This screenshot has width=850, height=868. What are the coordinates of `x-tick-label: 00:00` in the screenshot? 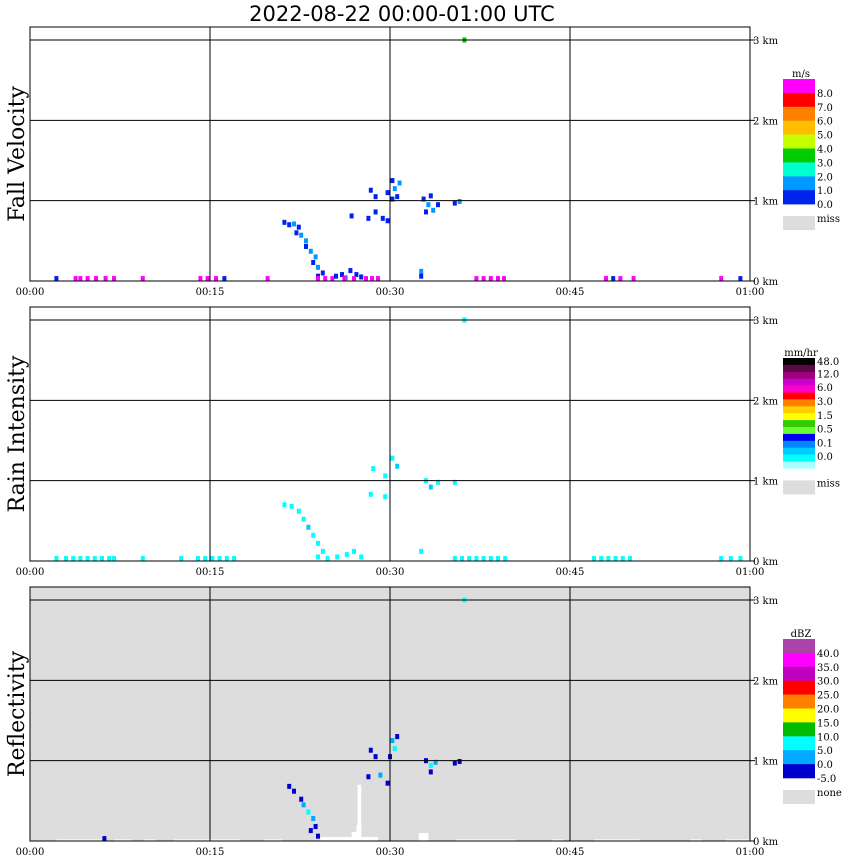 It's located at (30, 852).